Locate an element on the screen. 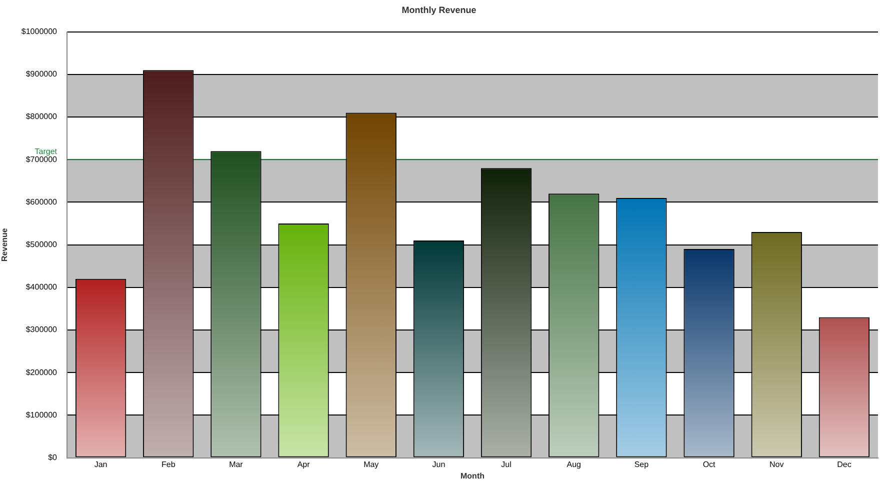 This screenshot has width=880, height=481. y-tick-label: $700000 is located at coordinates (42, 159).